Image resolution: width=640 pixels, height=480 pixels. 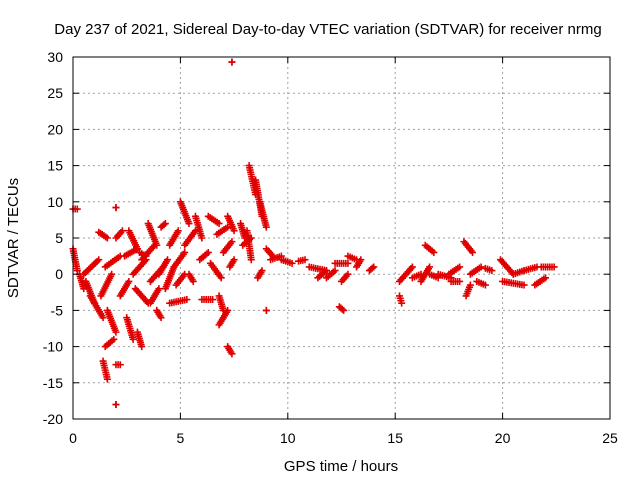 I want to click on y-tick-label: 0, so click(x=59, y=274).